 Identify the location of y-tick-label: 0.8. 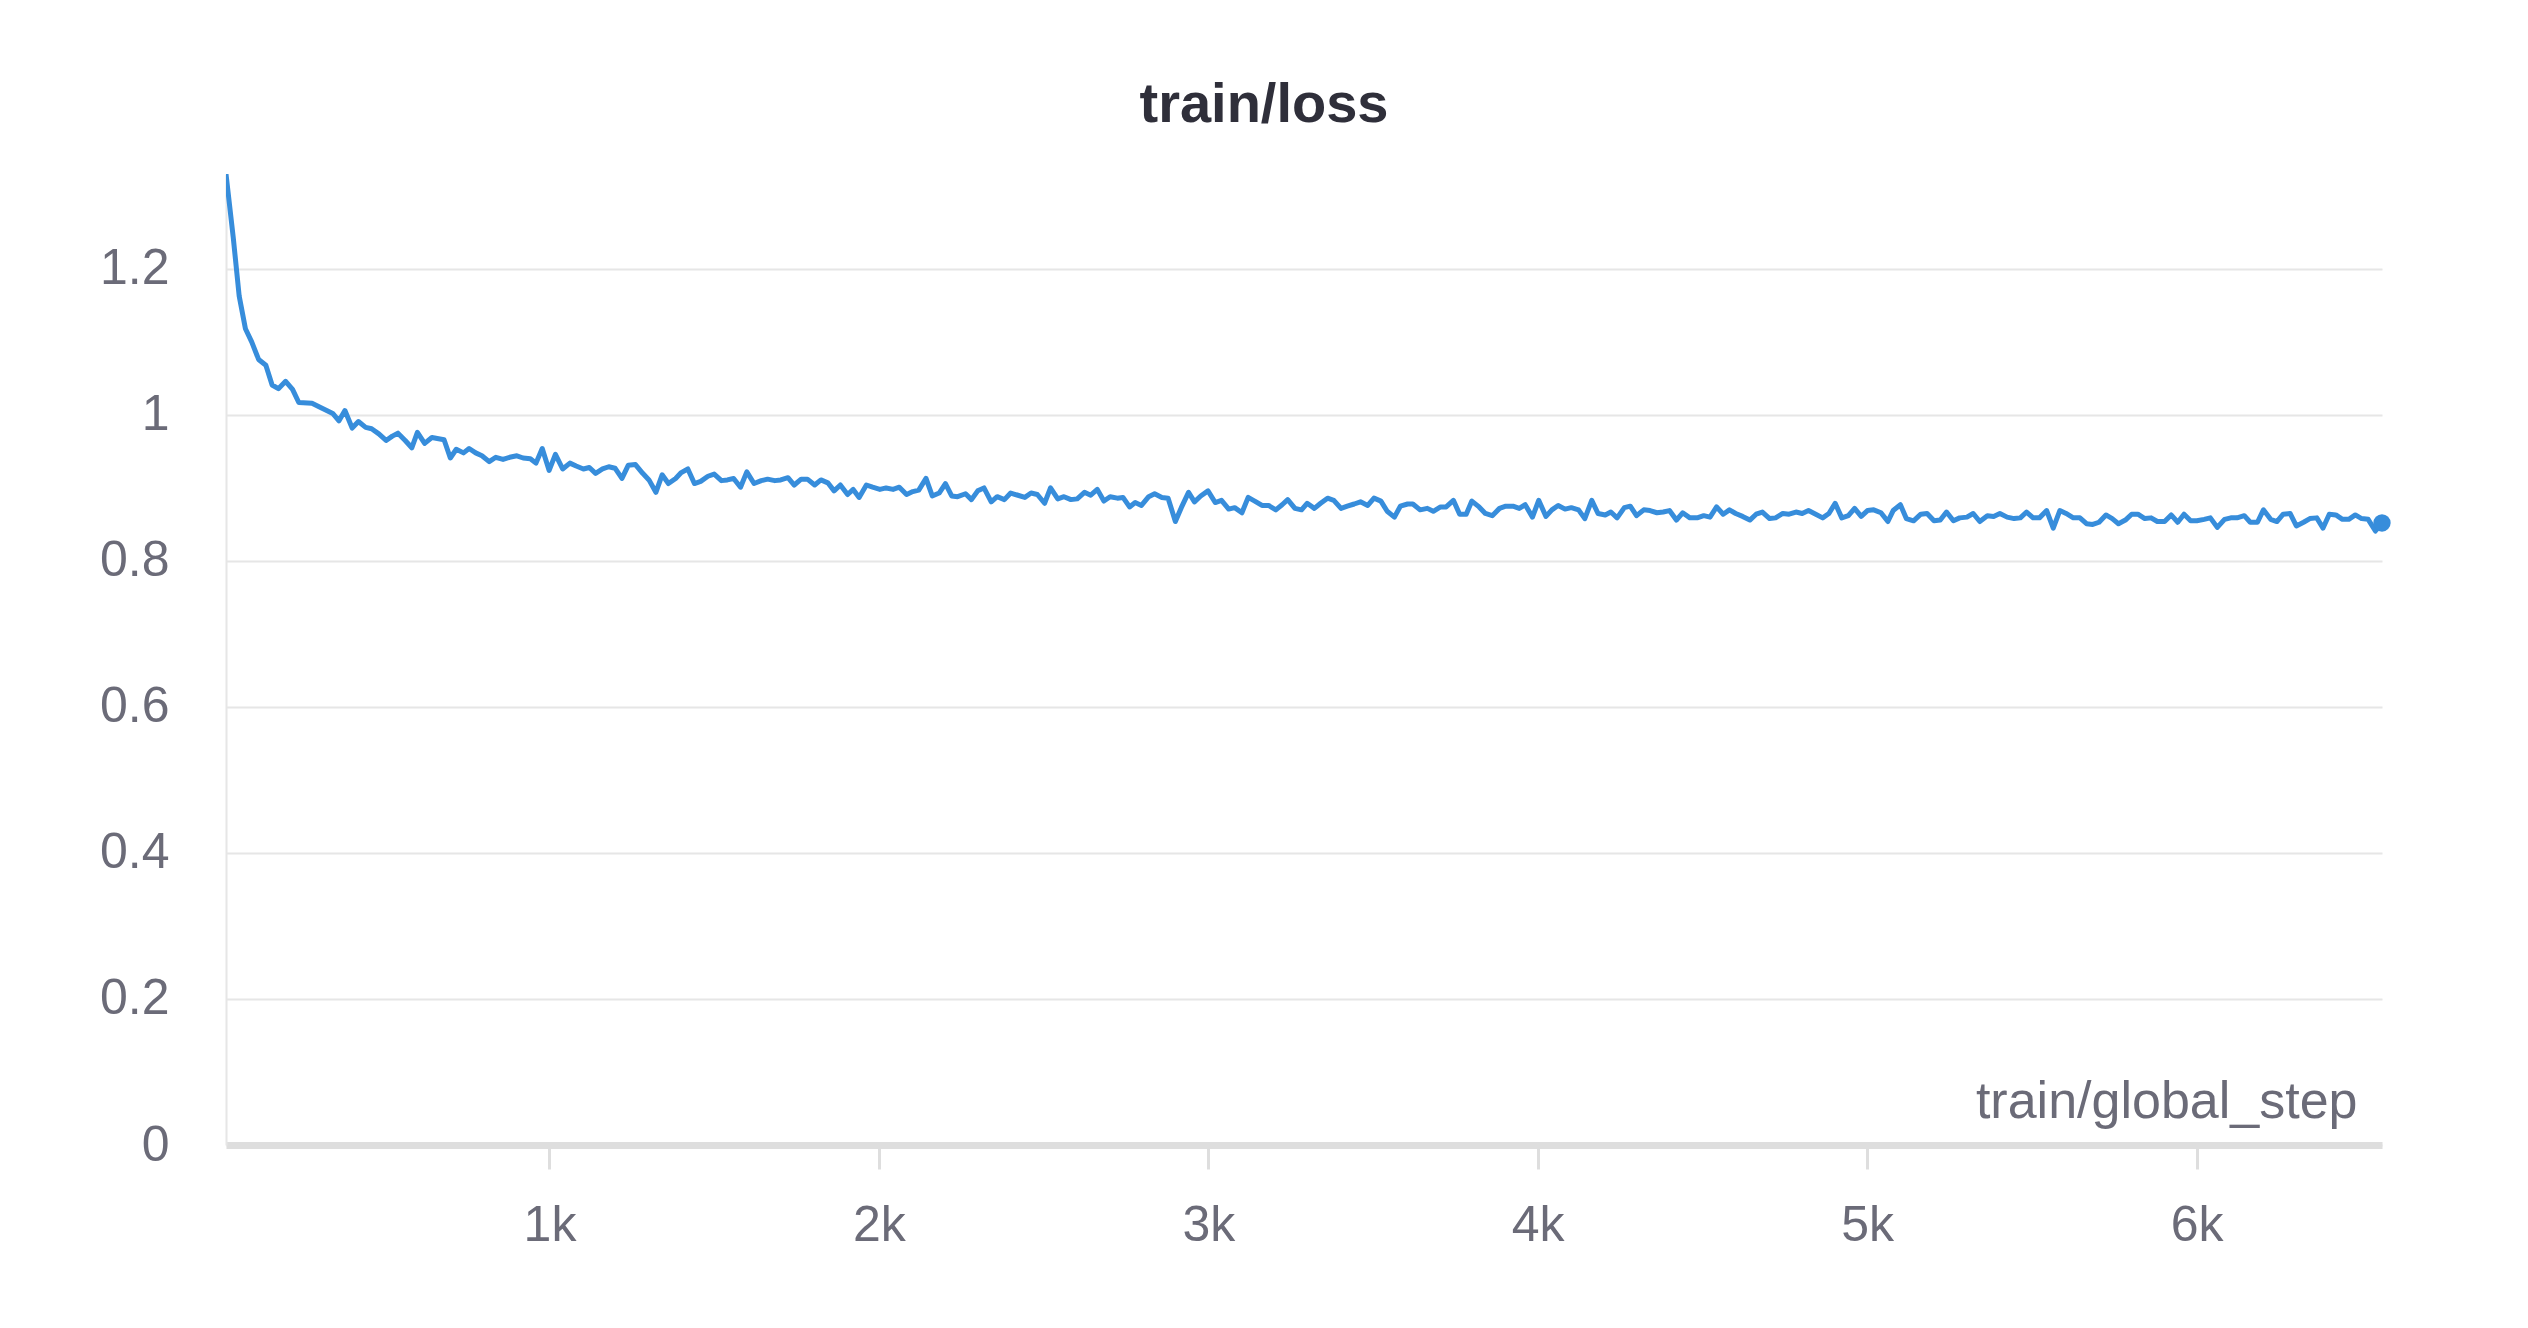
(134, 559).